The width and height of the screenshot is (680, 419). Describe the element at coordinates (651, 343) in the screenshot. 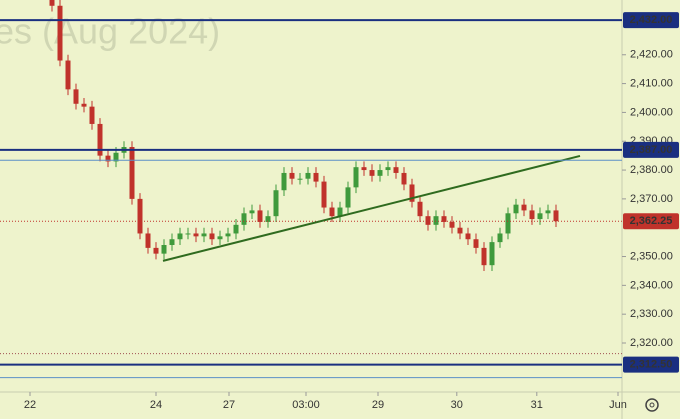

I see `y-tick-label: 2,320.00` at that location.